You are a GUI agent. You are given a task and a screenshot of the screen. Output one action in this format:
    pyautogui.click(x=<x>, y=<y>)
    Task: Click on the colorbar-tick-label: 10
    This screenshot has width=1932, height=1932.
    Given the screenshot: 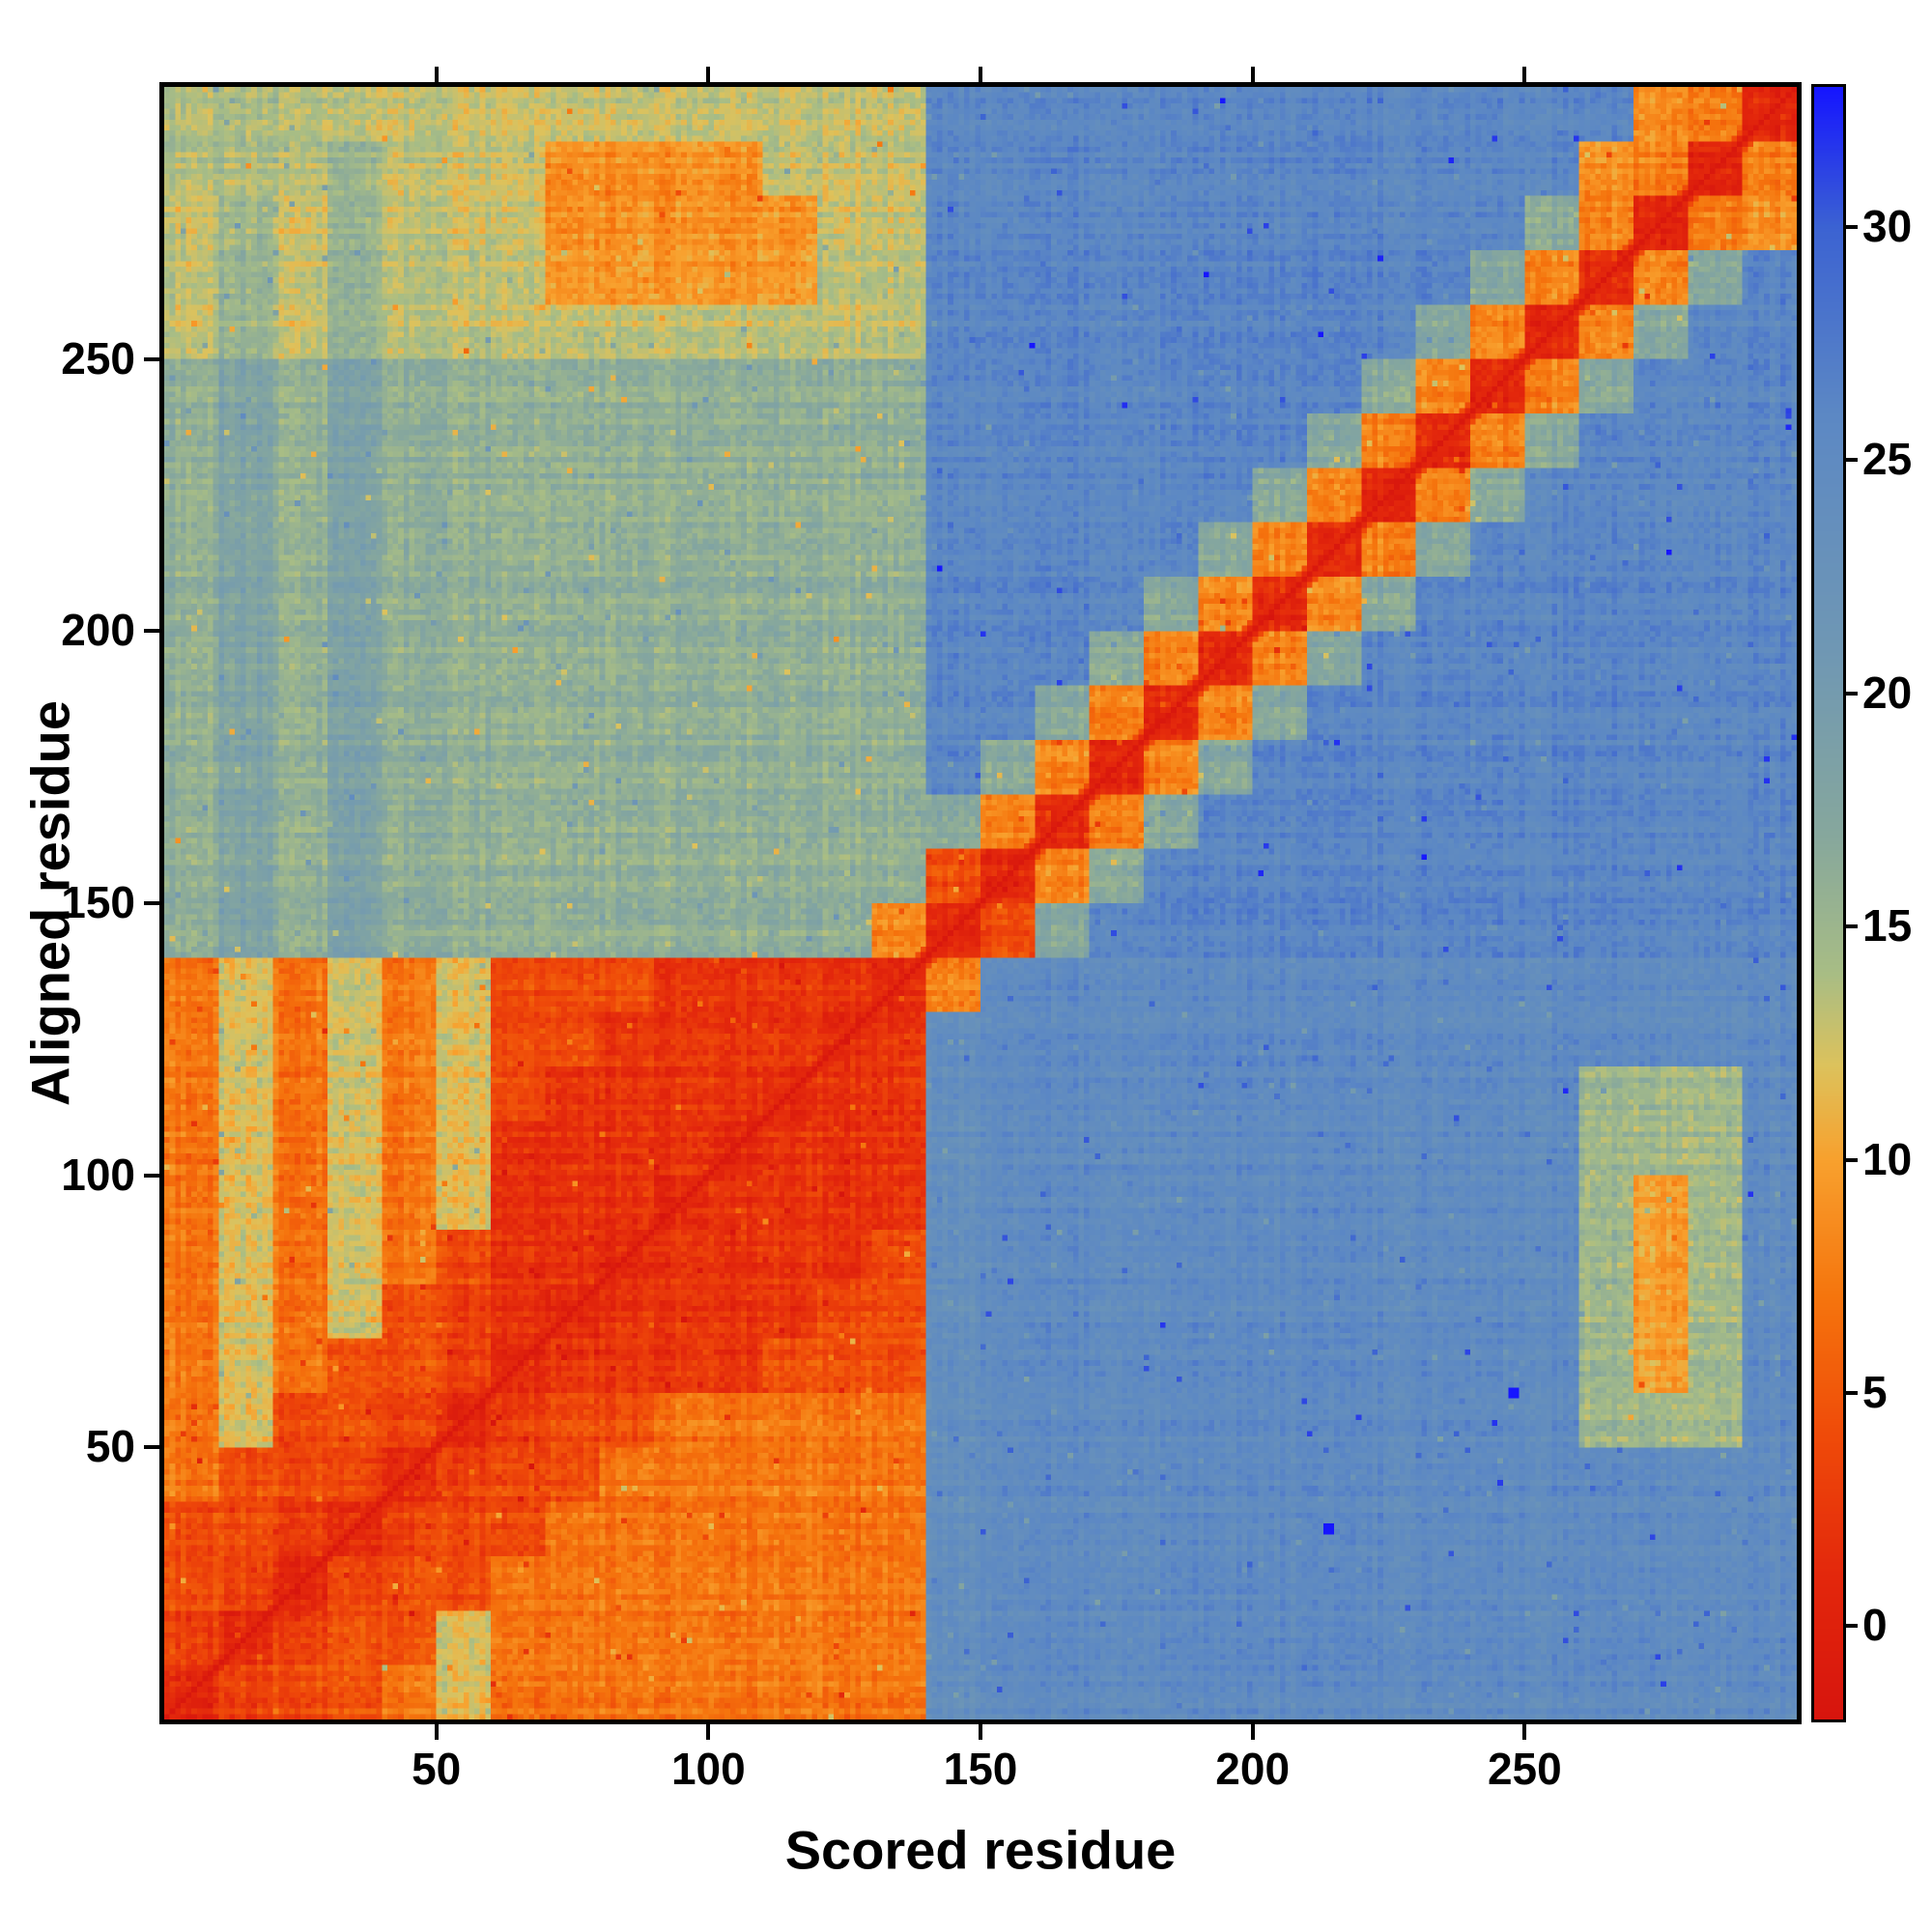 What is the action you would take?
    pyautogui.click(x=1887, y=1158)
    